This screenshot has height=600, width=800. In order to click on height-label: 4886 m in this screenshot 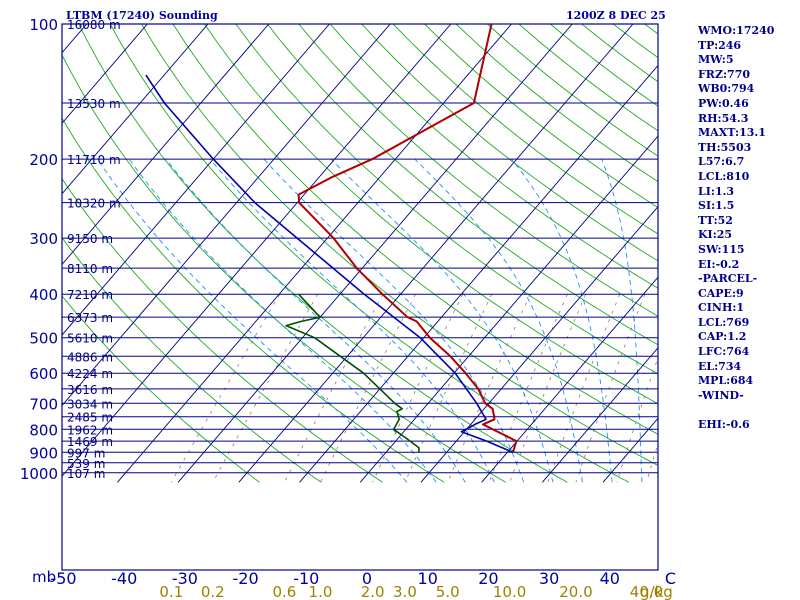, I will do `click(90, 357)`.